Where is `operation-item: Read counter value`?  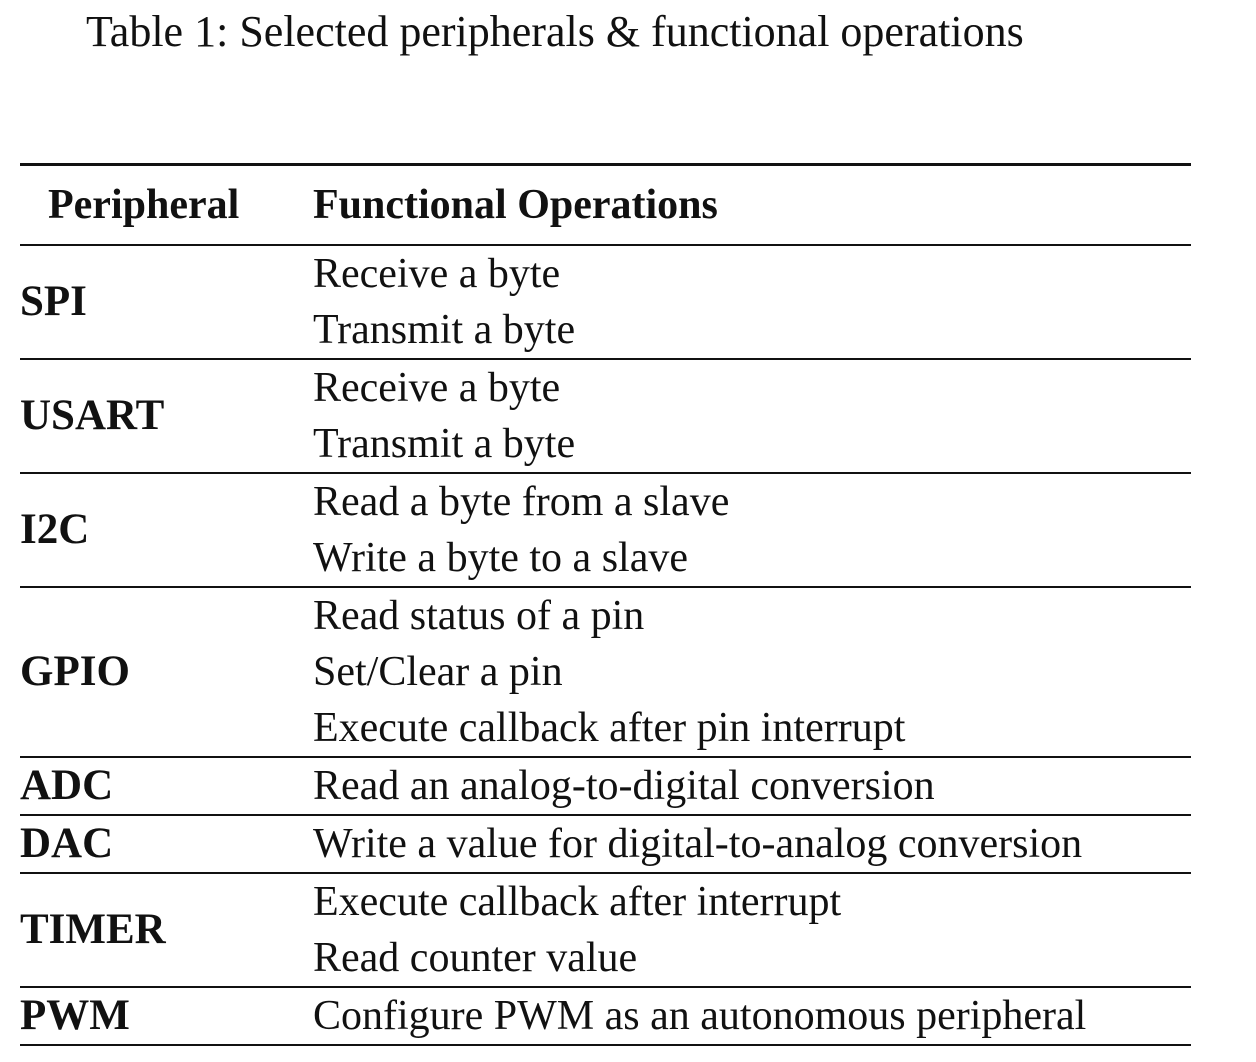
operation-item: Read counter value is located at coordinates (475, 958).